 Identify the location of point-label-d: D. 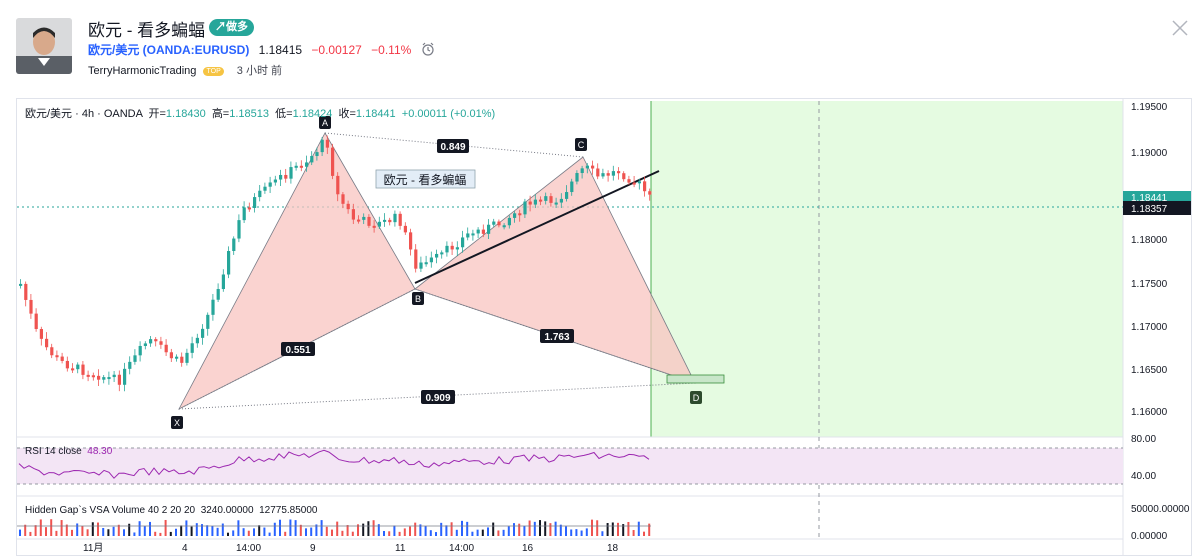
(696, 397).